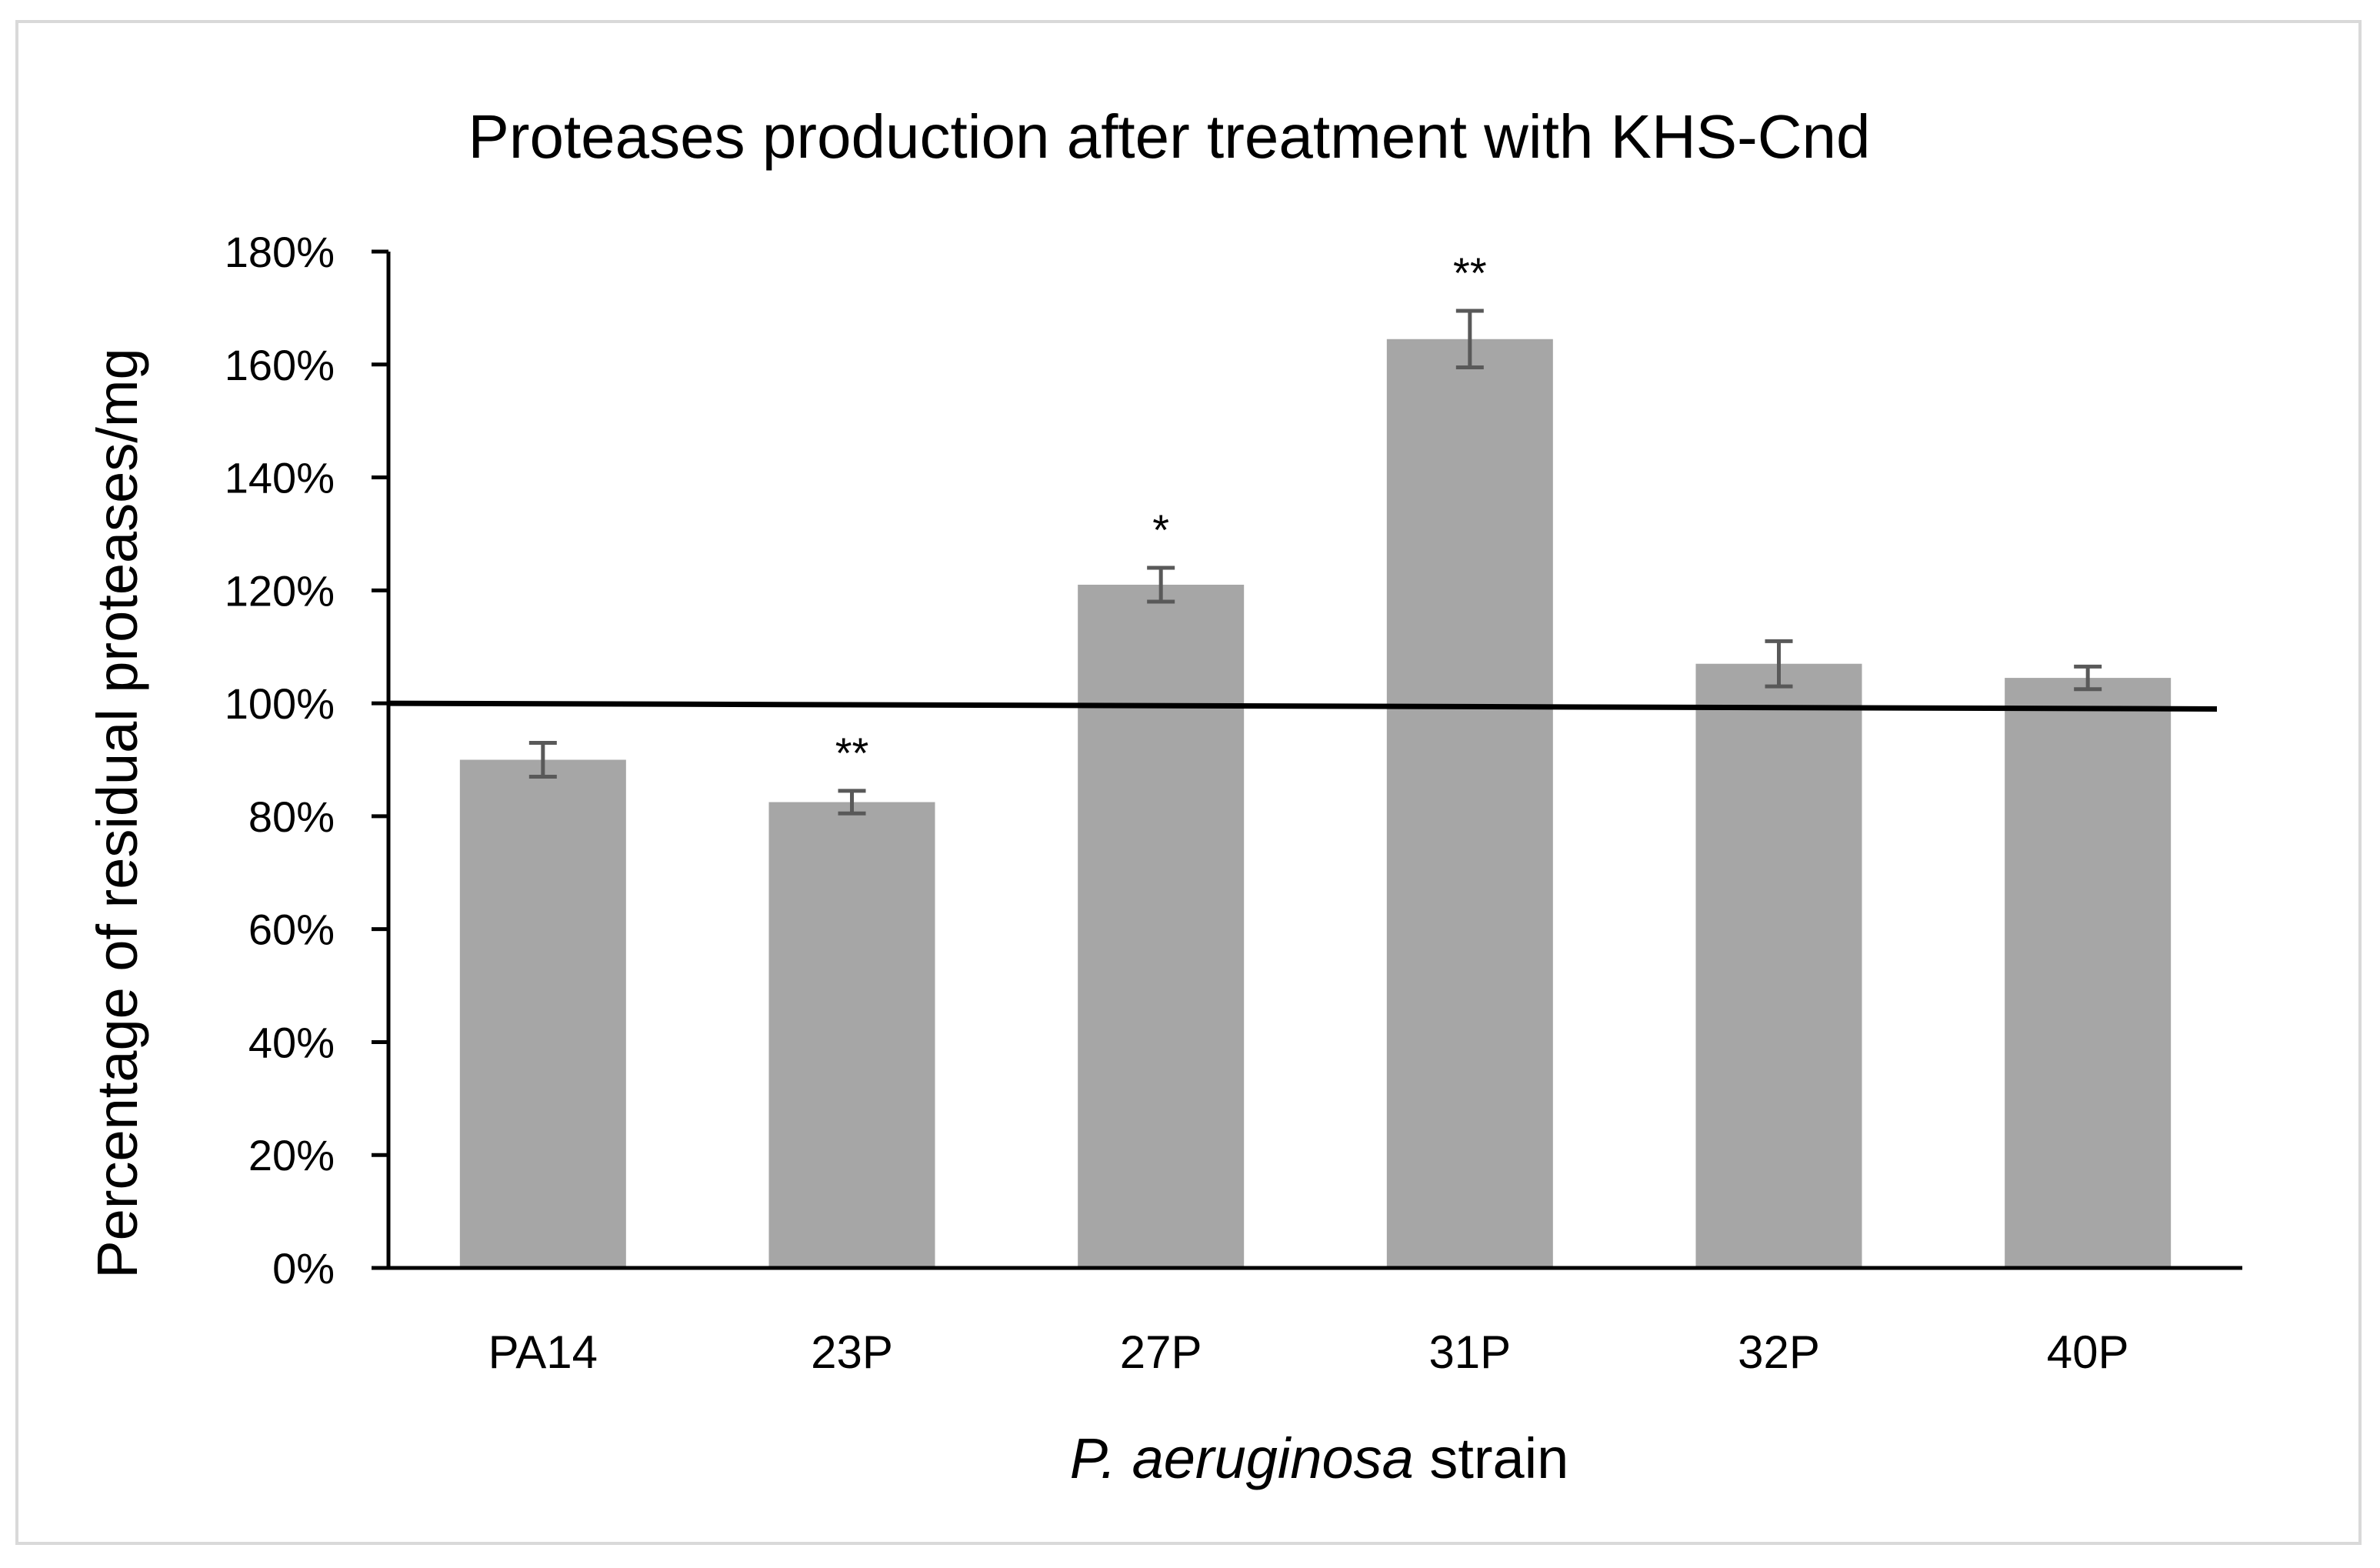 Image resolution: width=2380 pixels, height=1568 pixels. I want to click on y-tick-label: 80%, so click(291, 817).